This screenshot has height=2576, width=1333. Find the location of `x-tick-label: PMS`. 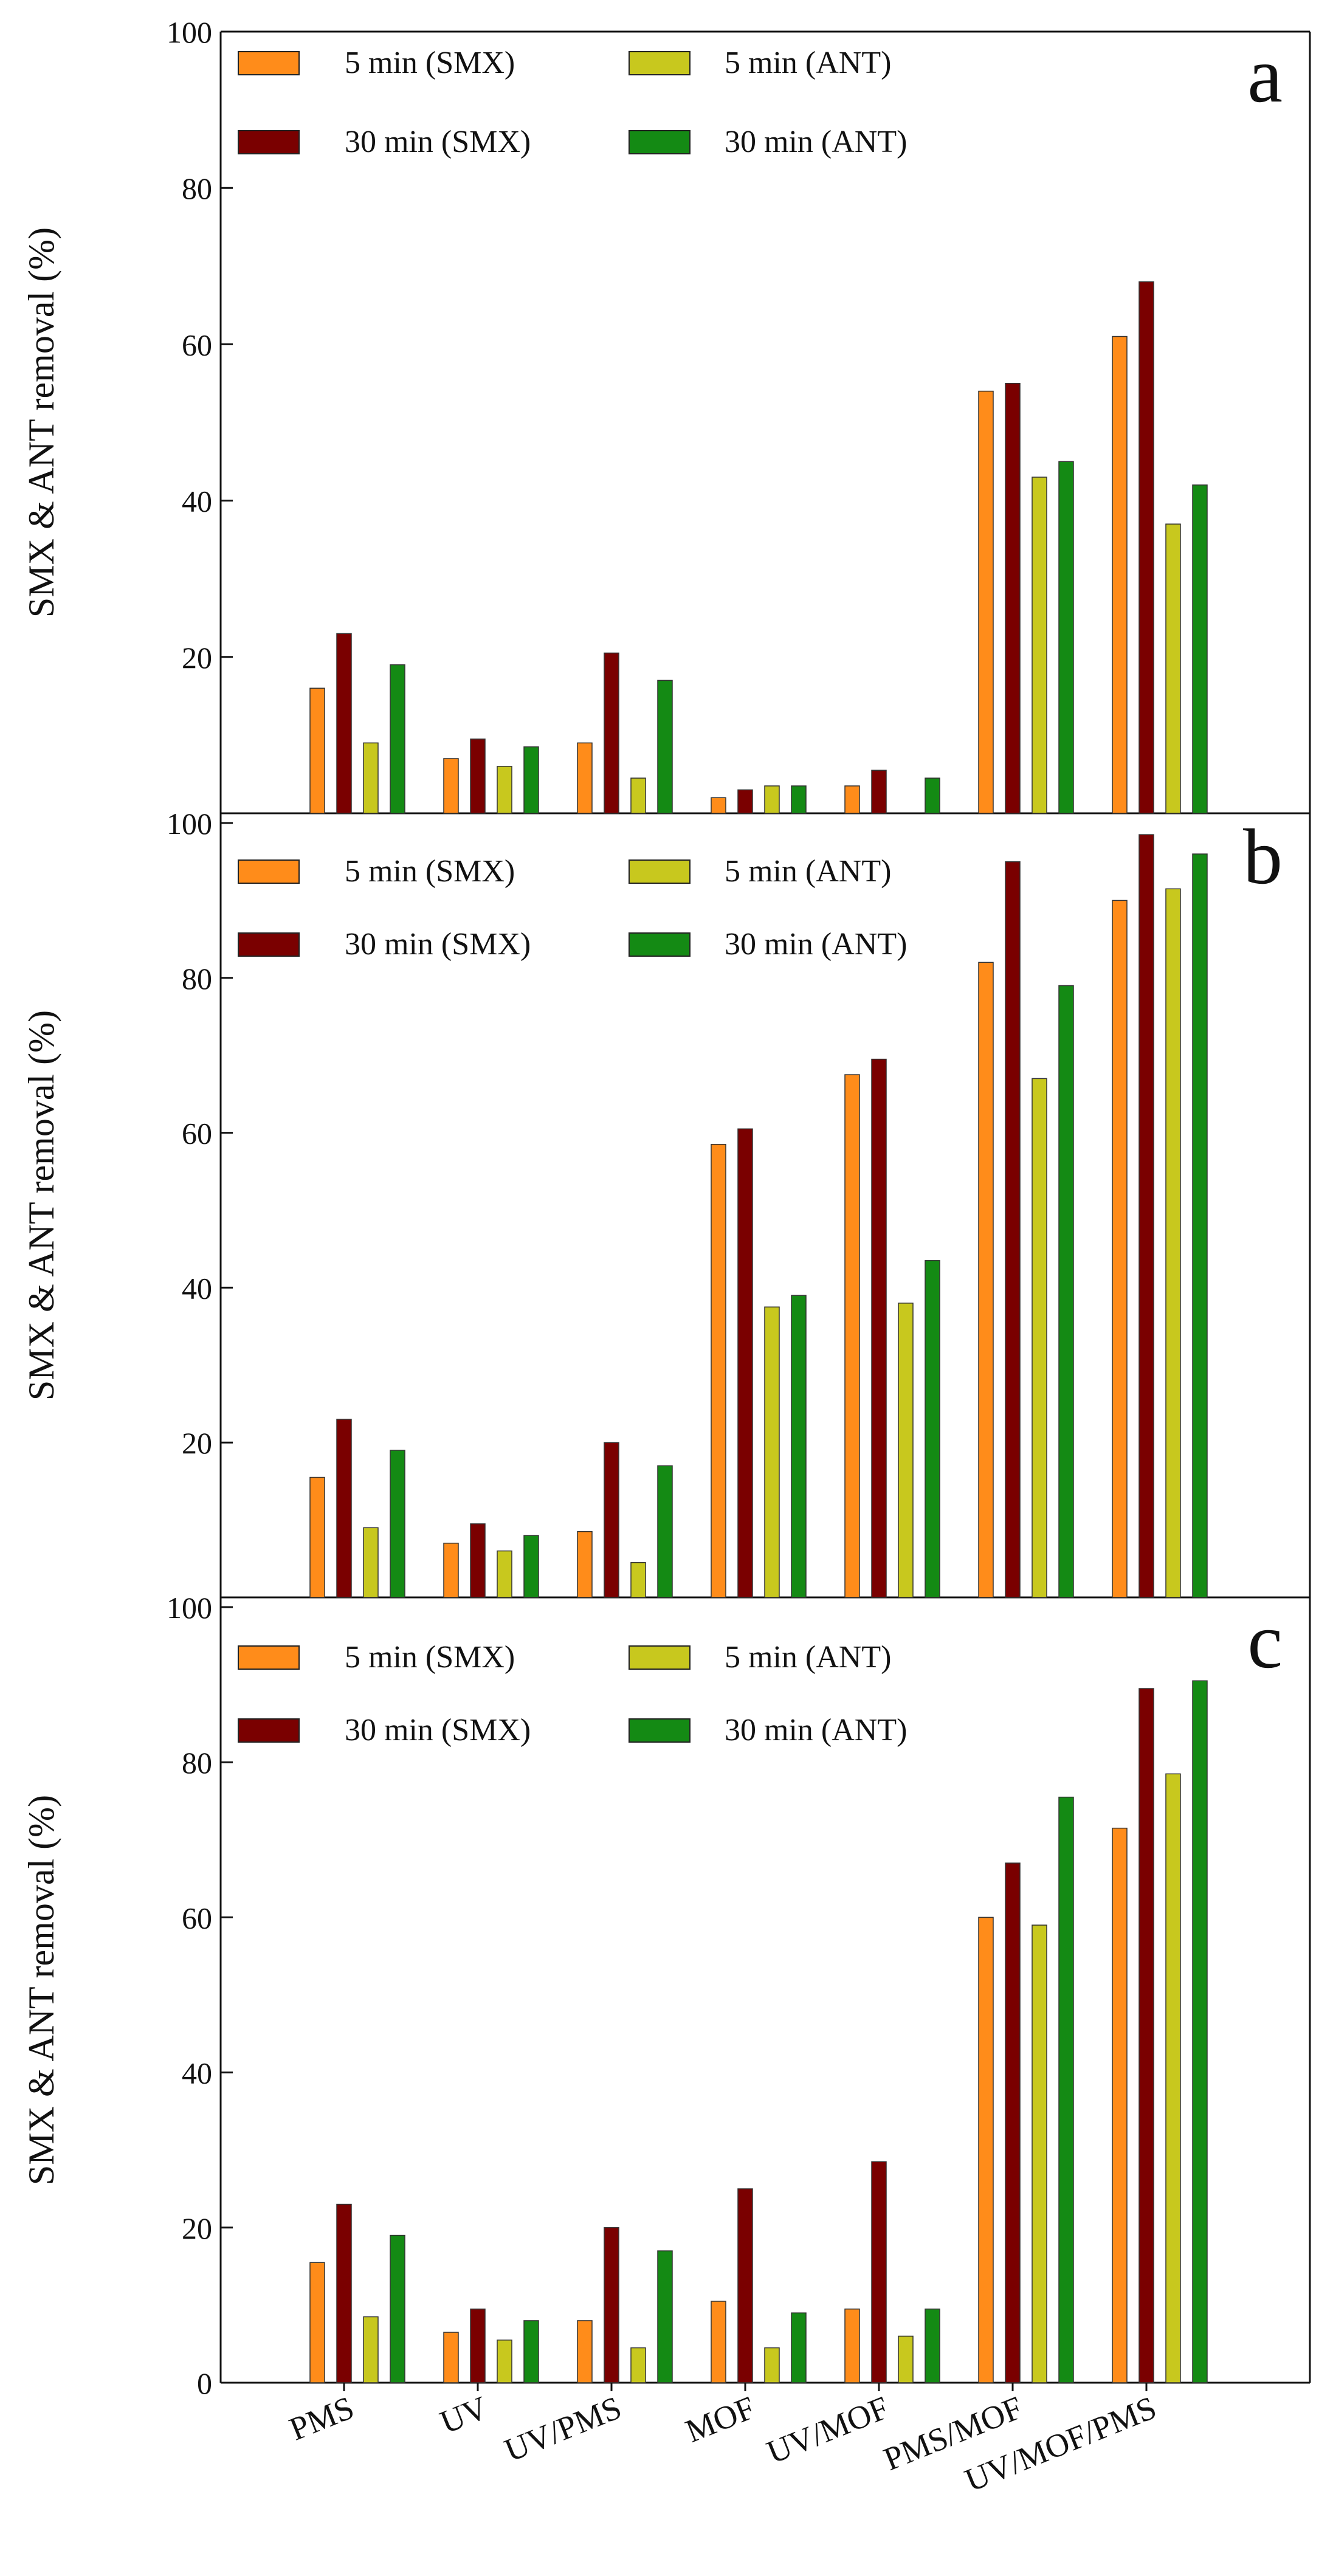

x-tick-label: PMS is located at coordinates (321, 2418).